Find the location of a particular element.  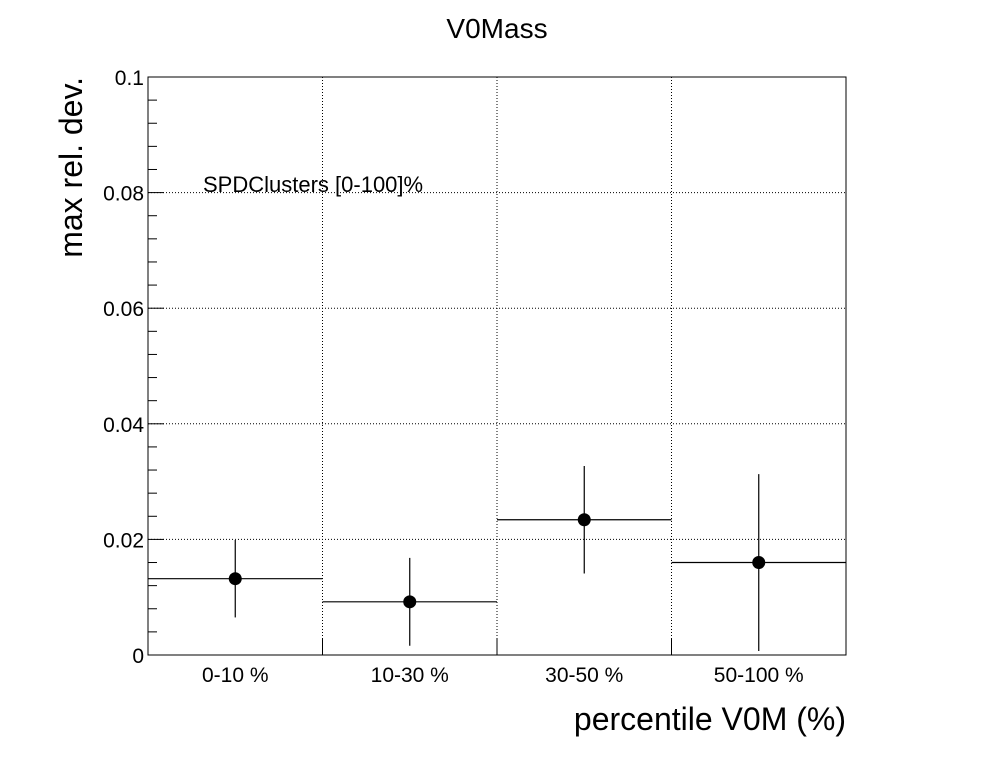

x-tick-label: 50-100 % is located at coordinates (759, 675).